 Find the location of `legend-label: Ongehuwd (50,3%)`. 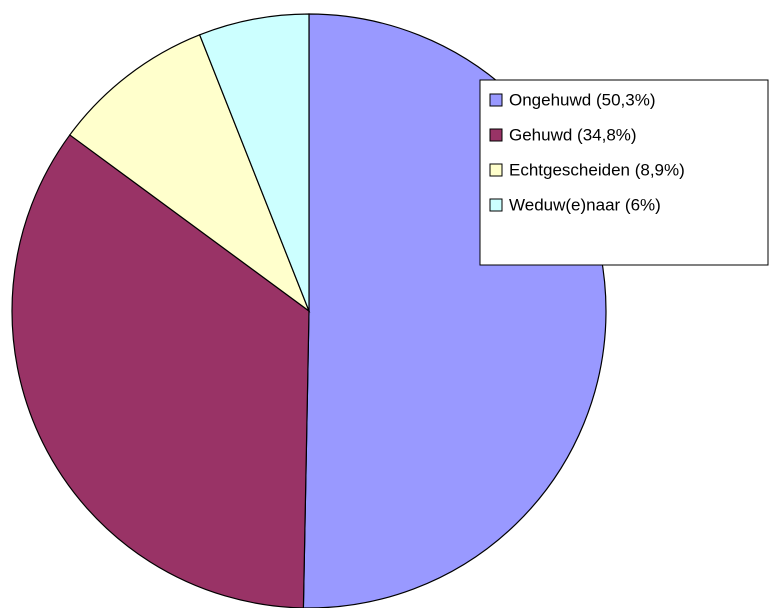

legend-label: Ongehuwd (50,3%) is located at coordinates (582, 99).